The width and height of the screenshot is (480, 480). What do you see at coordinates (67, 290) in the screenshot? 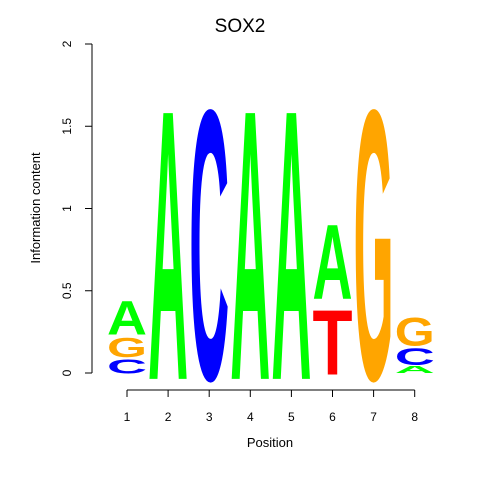
I see `y-tick-label: 0.5` at bounding box center [67, 290].